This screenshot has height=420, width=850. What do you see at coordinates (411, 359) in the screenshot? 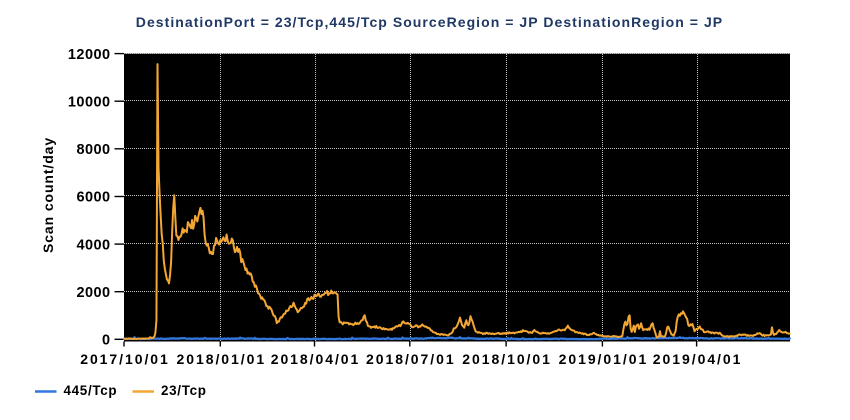
I see `svg-text: 2018/07/01` at bounding box center [411, 359].